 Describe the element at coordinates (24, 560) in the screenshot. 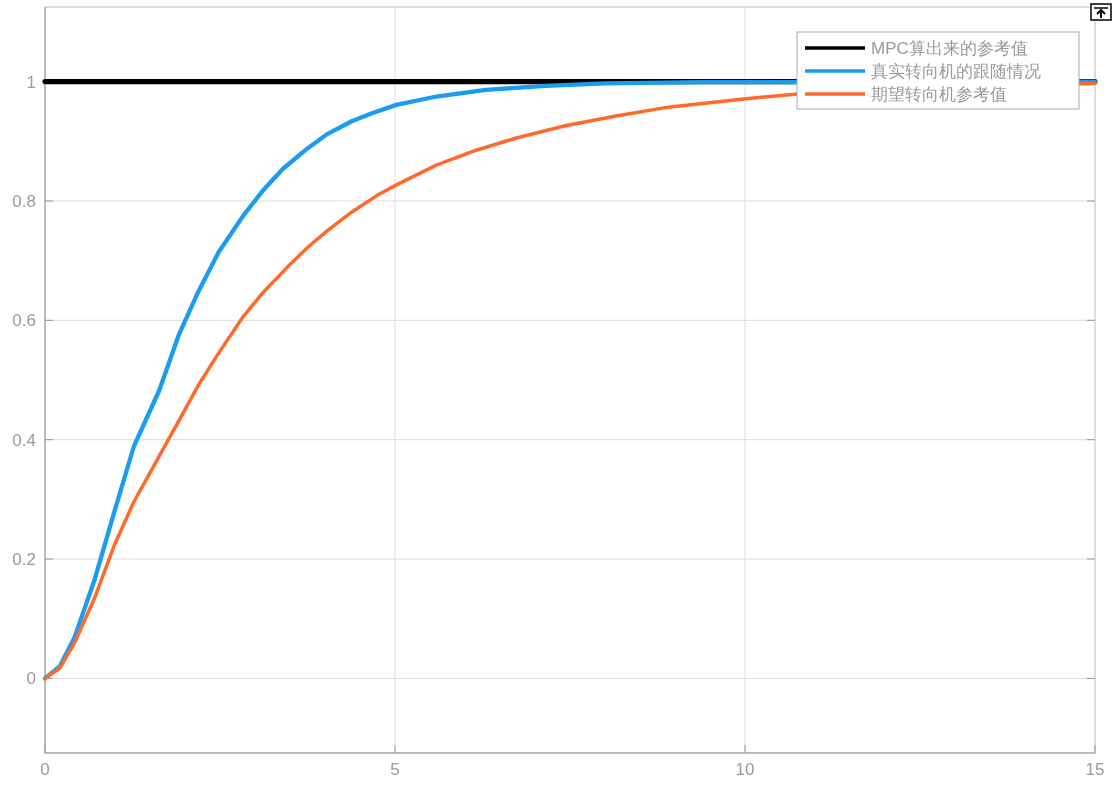

I see `y-tick-label: 0.2` at that location.